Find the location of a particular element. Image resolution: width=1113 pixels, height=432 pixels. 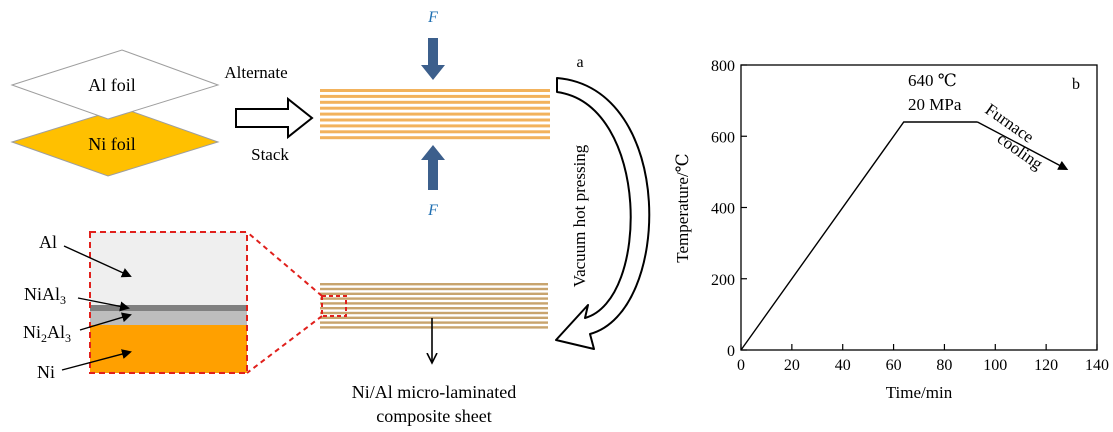

stack-label: Stack is located at coordinates (270, 154).